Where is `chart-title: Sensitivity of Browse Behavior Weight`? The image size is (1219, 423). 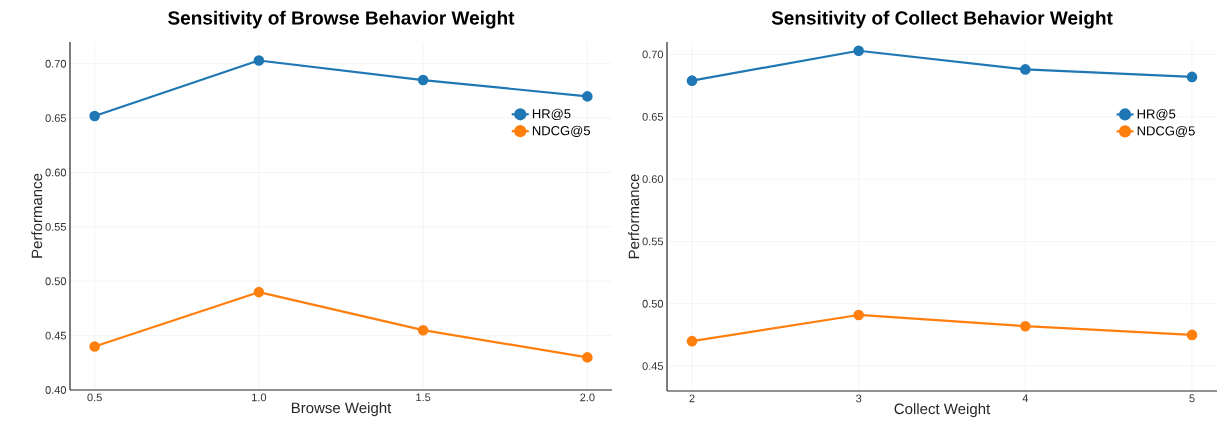
chart-title: Sensitivity of Browse Behavior Weight is located at coordinates (341, 19).